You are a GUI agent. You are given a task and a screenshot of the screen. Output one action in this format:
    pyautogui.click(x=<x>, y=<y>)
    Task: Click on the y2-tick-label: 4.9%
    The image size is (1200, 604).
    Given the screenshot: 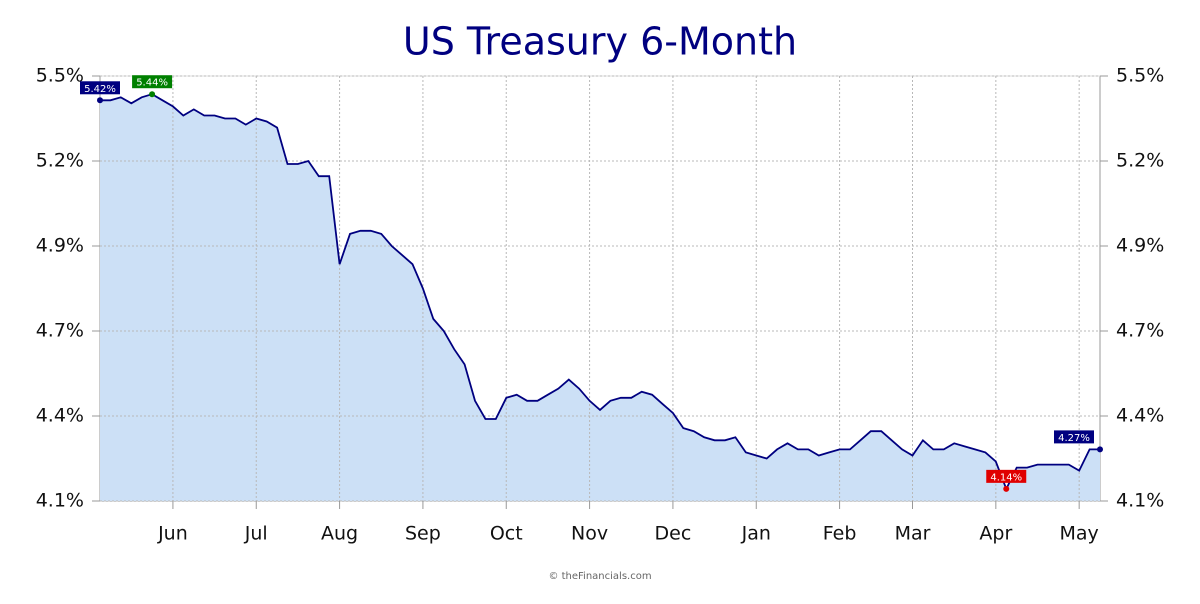 What is the action you would take?
    pyautogui.click(x=1140, y=246)
    